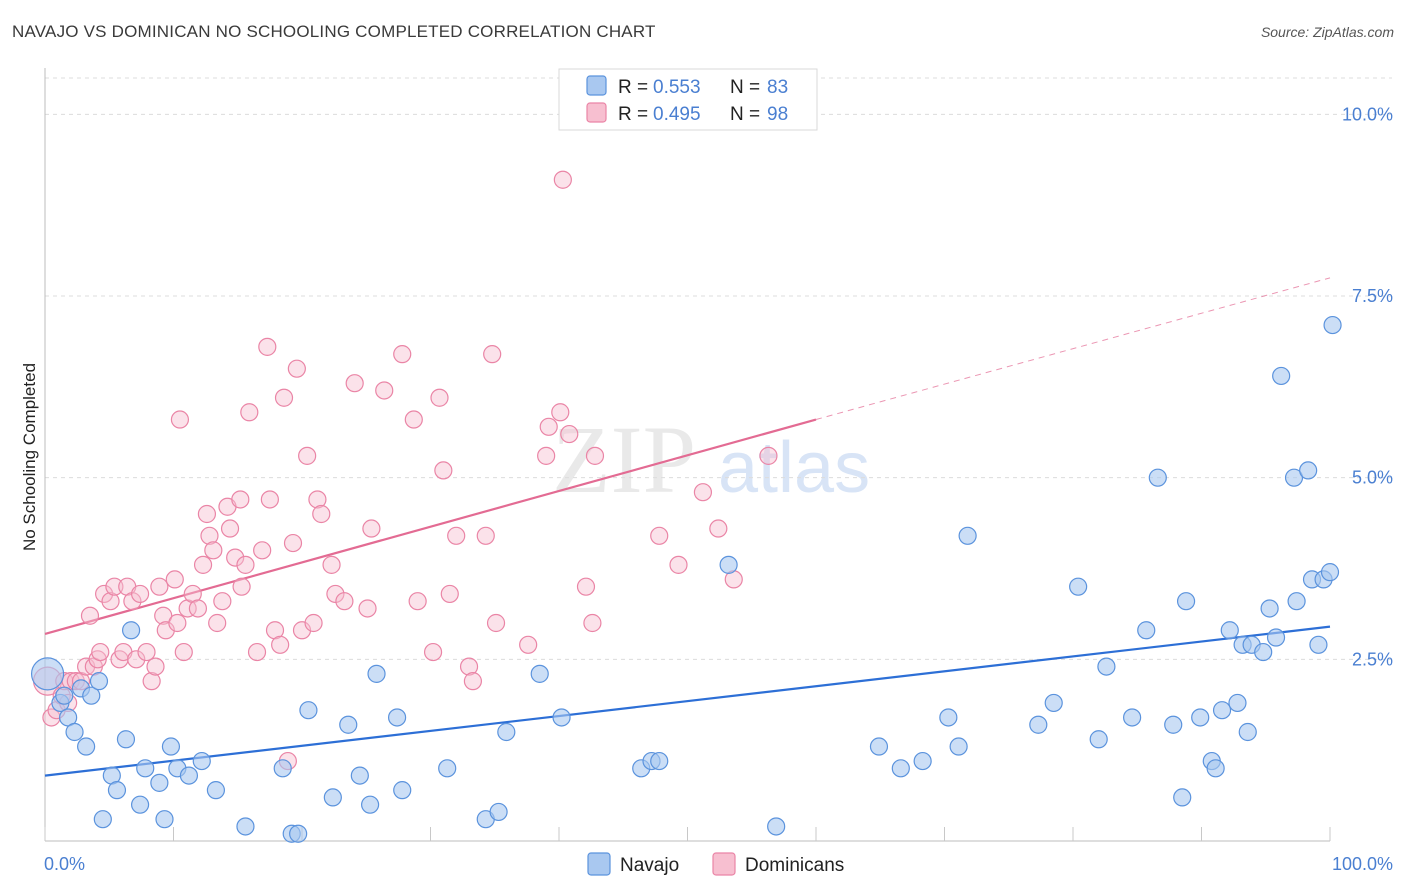 The width and height of the screenshot is (1406, 892). I want to click on legend: R = 0.553 N = 83 R = 0.495 N = 98, so click(688, 99).